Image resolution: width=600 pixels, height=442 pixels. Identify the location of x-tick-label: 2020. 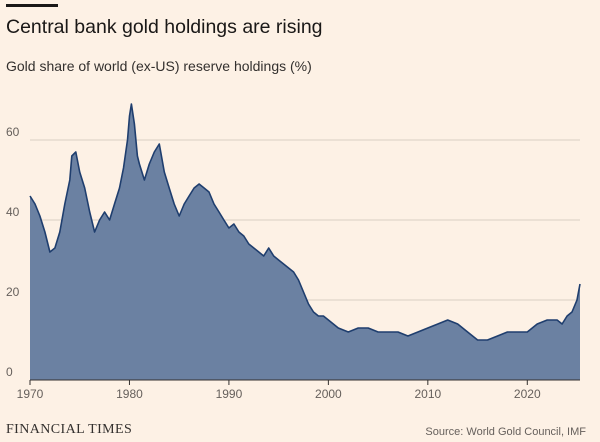
(527, 394).